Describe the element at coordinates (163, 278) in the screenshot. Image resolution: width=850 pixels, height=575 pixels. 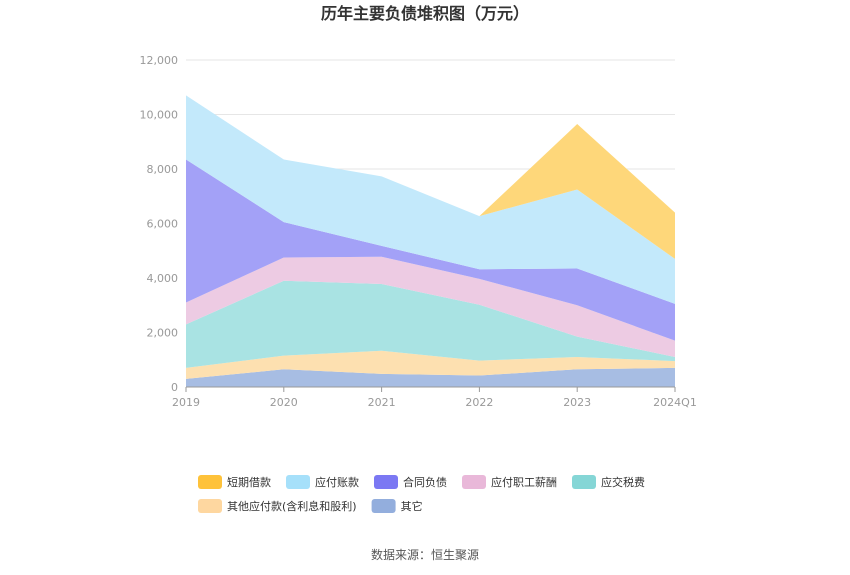
I see `y-tick-label: 4,000` at that location.